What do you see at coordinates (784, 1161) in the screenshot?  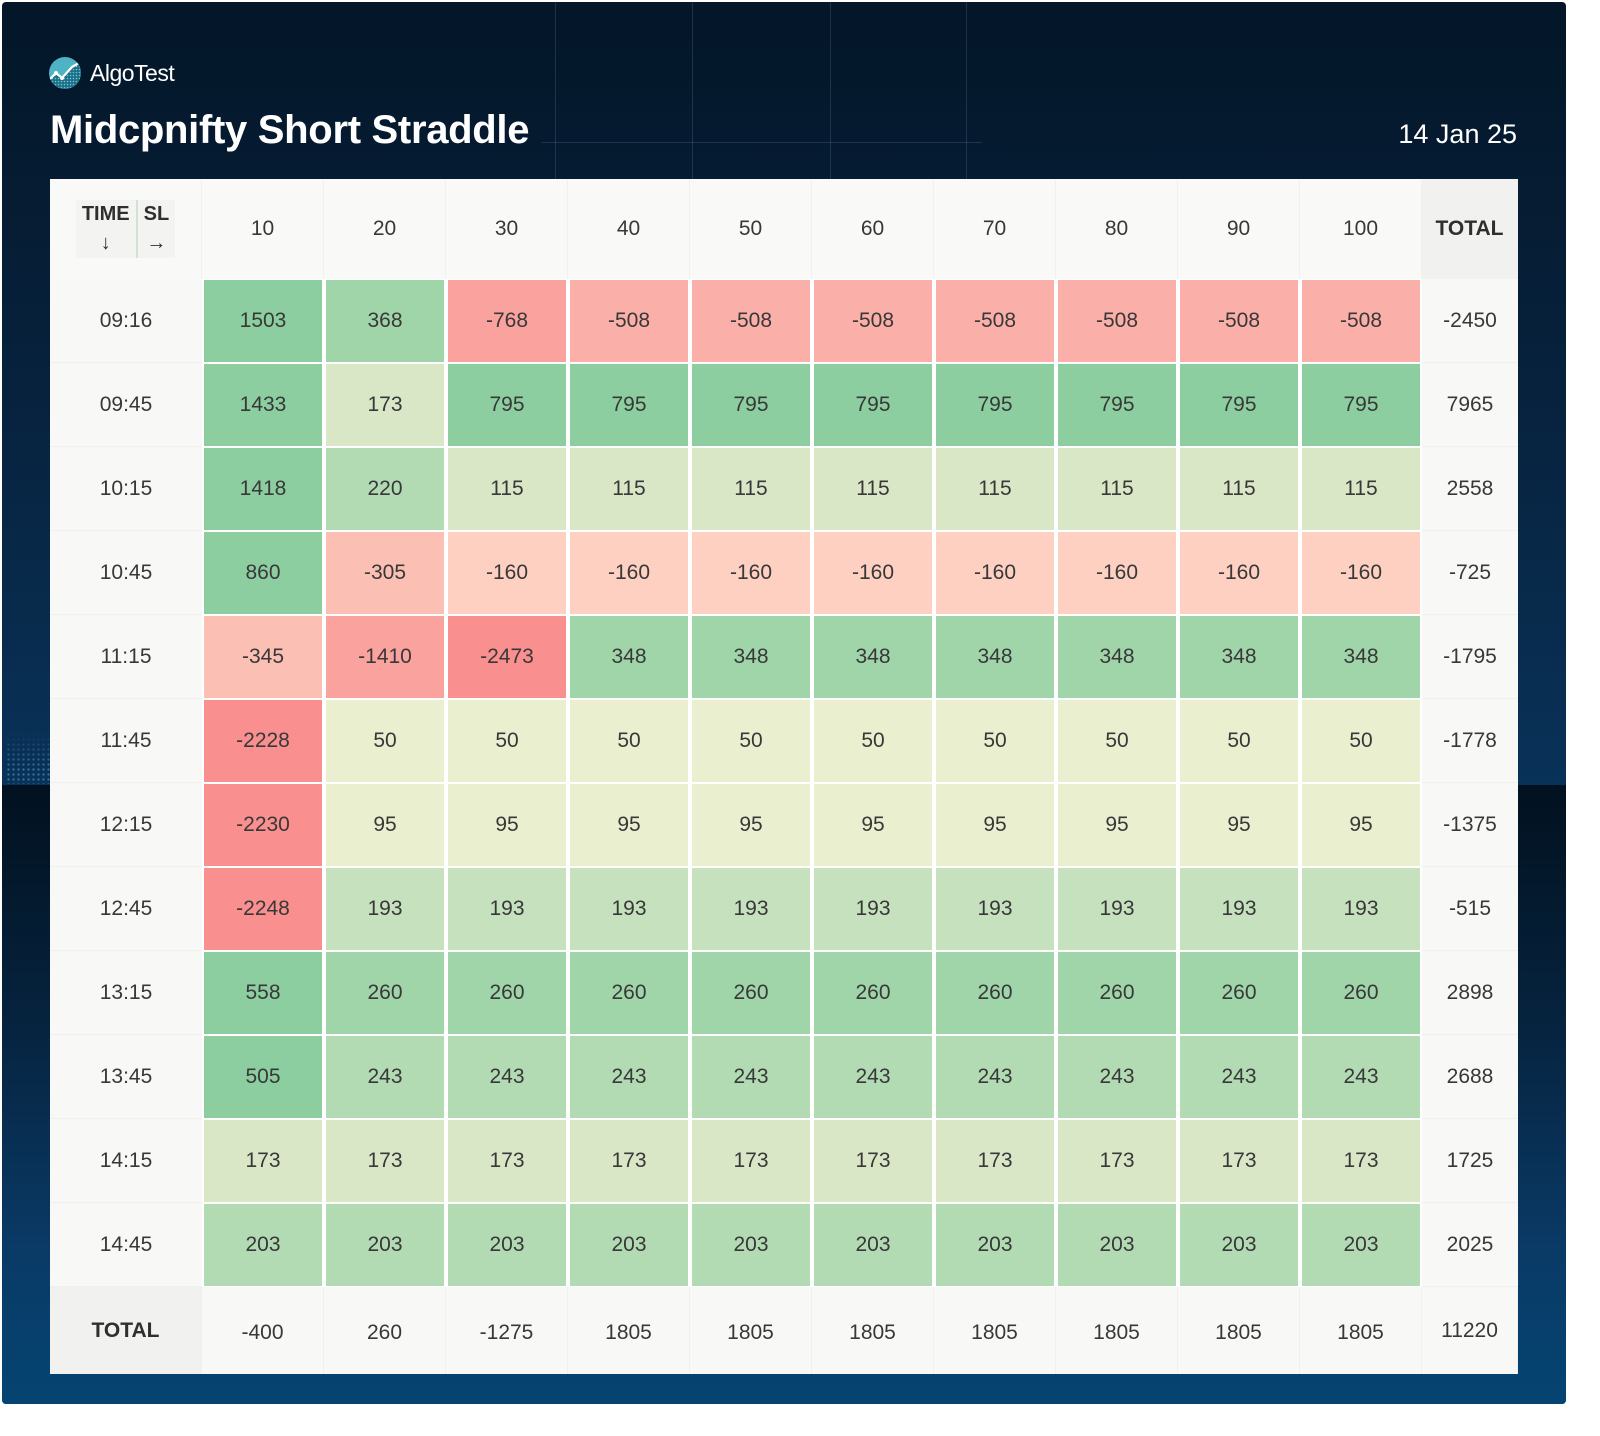 I see `table-row: 14:15 173 173 173 173 173 173 173 173 173 173 1725` at bounding box center [784, 1161].